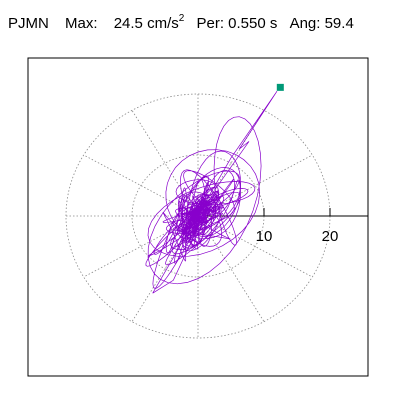 The image size is (400, 400). What do you see at coordinates (163, 23) in the screenshot?
I see `max-unit: cm/s` at bounding box center [163, 23].